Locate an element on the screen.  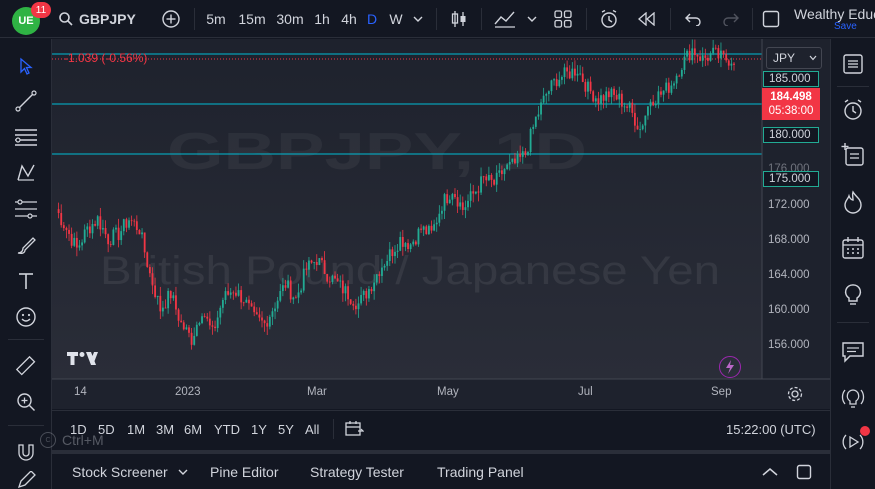
interval-dropdown is located at coordinates (418, 19).